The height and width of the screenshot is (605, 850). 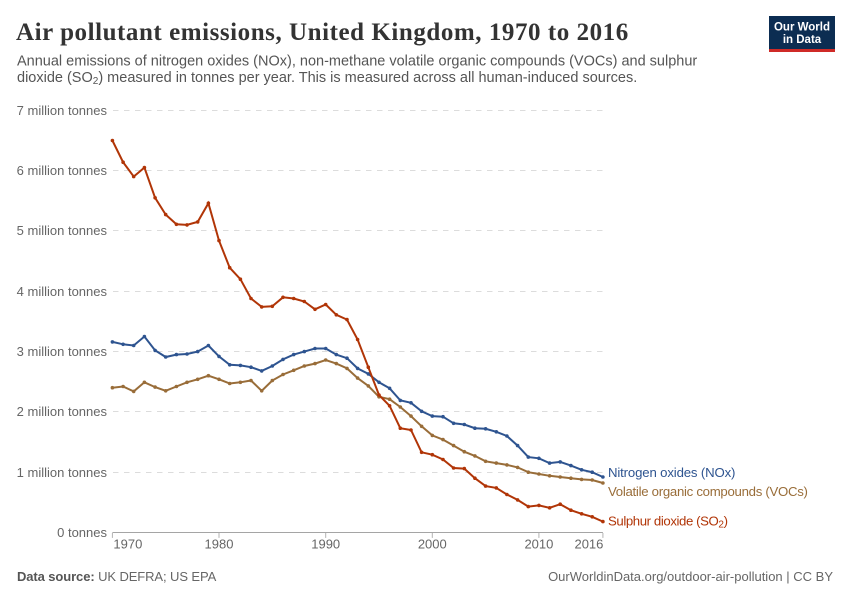 I want to click on svg-text: 2016, so click(x=588, y=544).